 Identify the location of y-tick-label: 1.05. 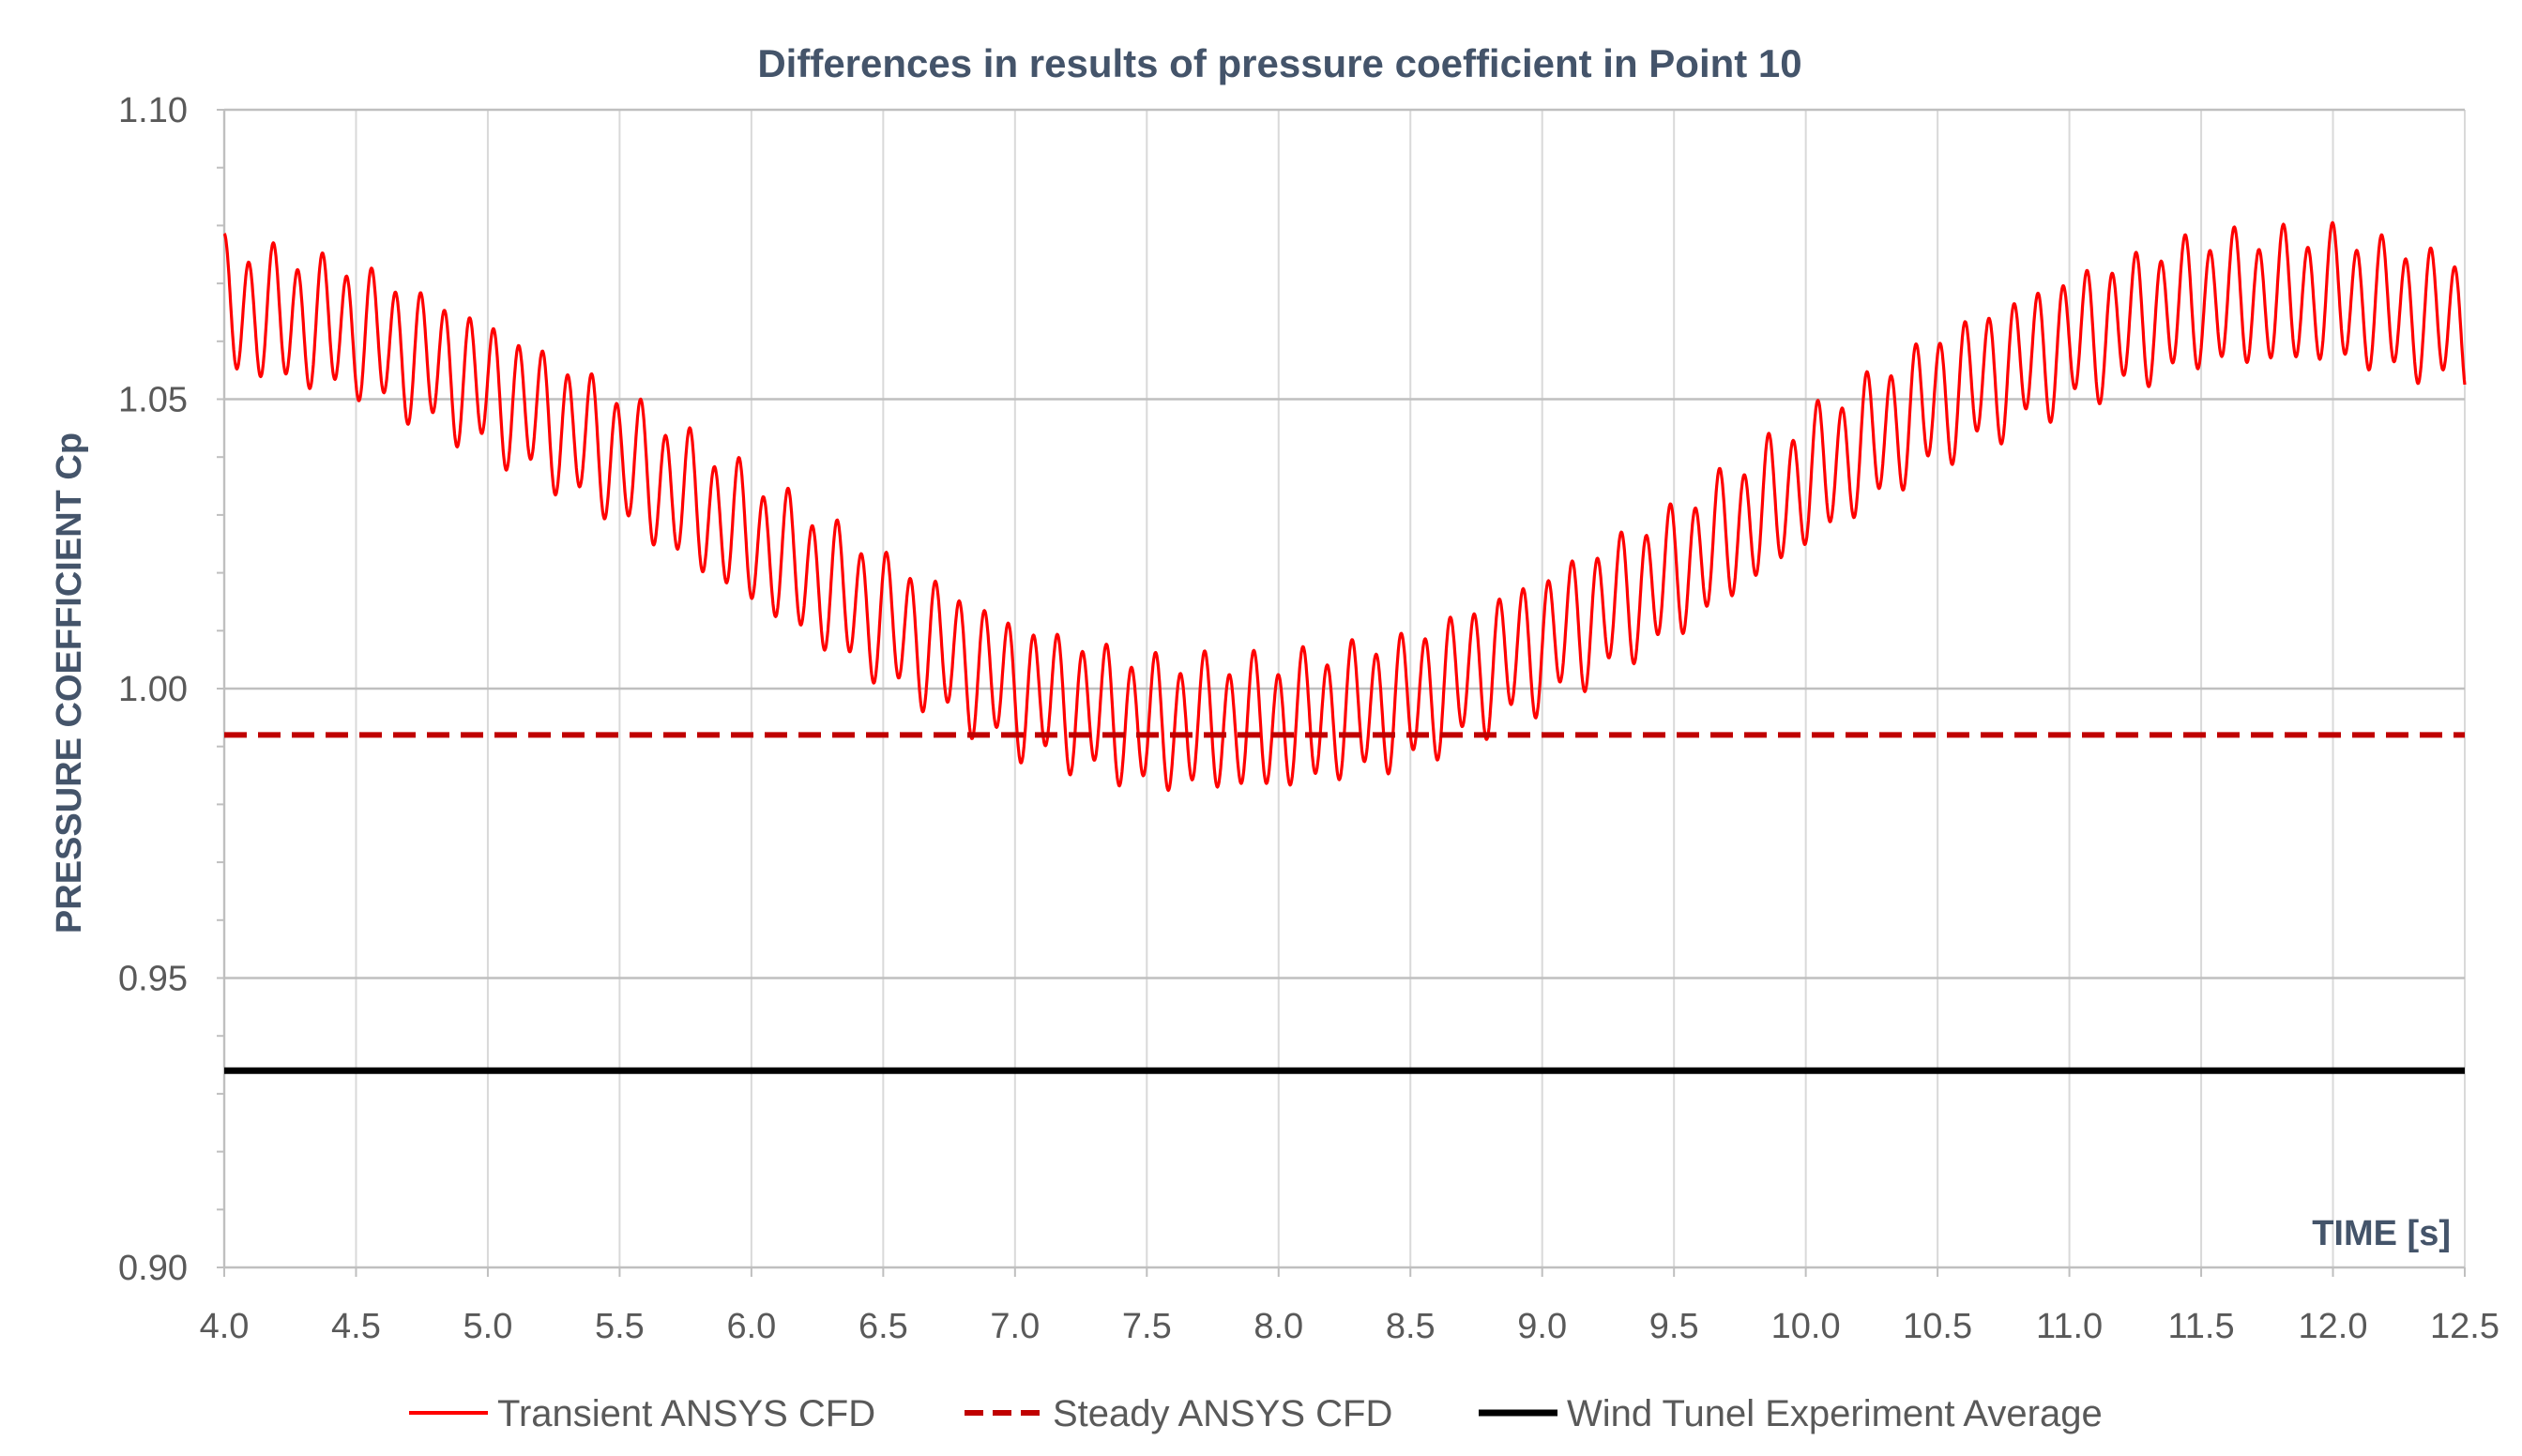
(153, 400).